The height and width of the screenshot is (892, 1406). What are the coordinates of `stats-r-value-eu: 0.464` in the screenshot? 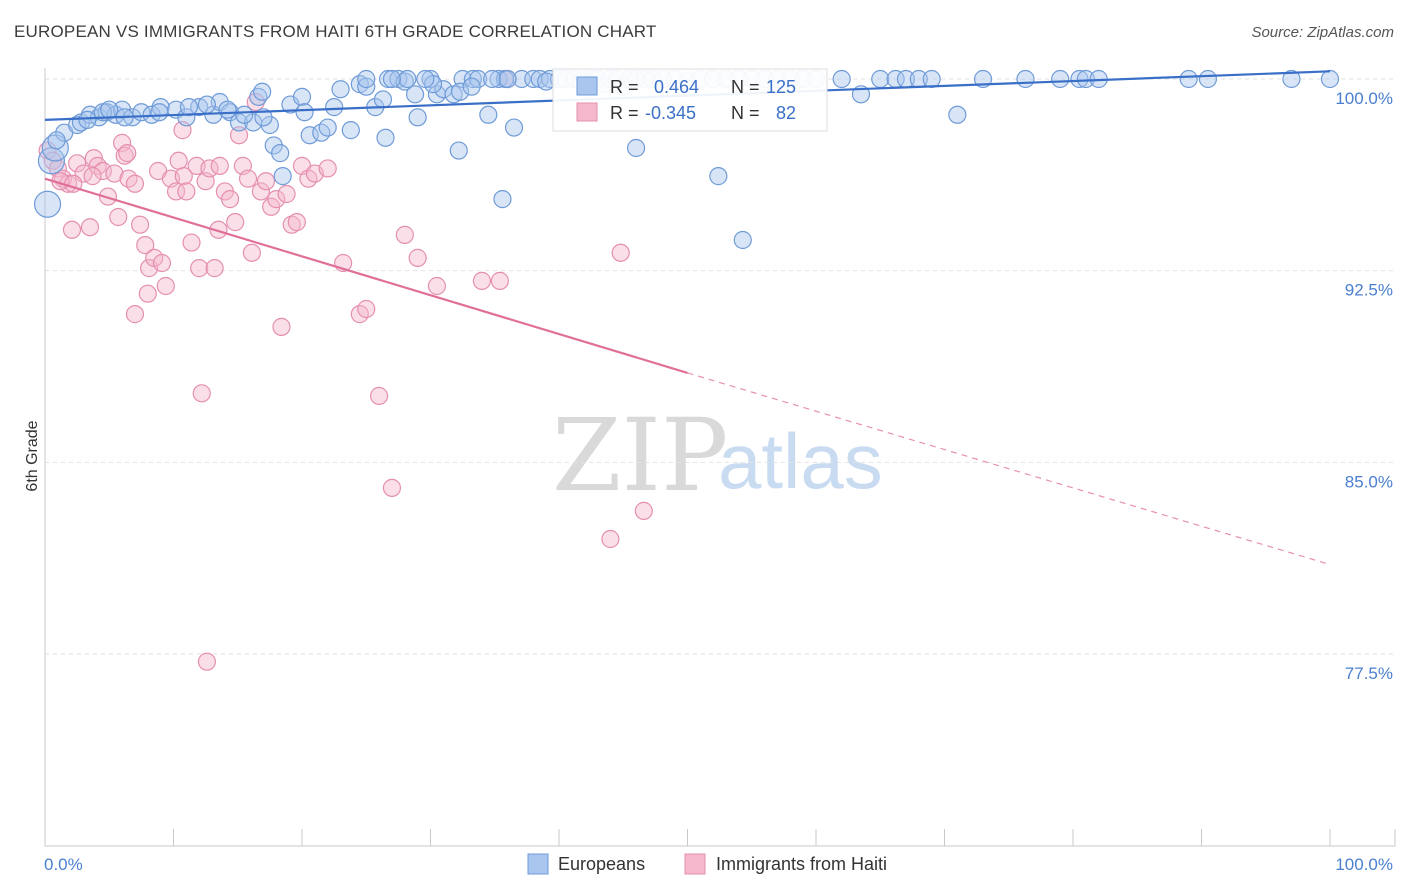 It's located at (676, 87).